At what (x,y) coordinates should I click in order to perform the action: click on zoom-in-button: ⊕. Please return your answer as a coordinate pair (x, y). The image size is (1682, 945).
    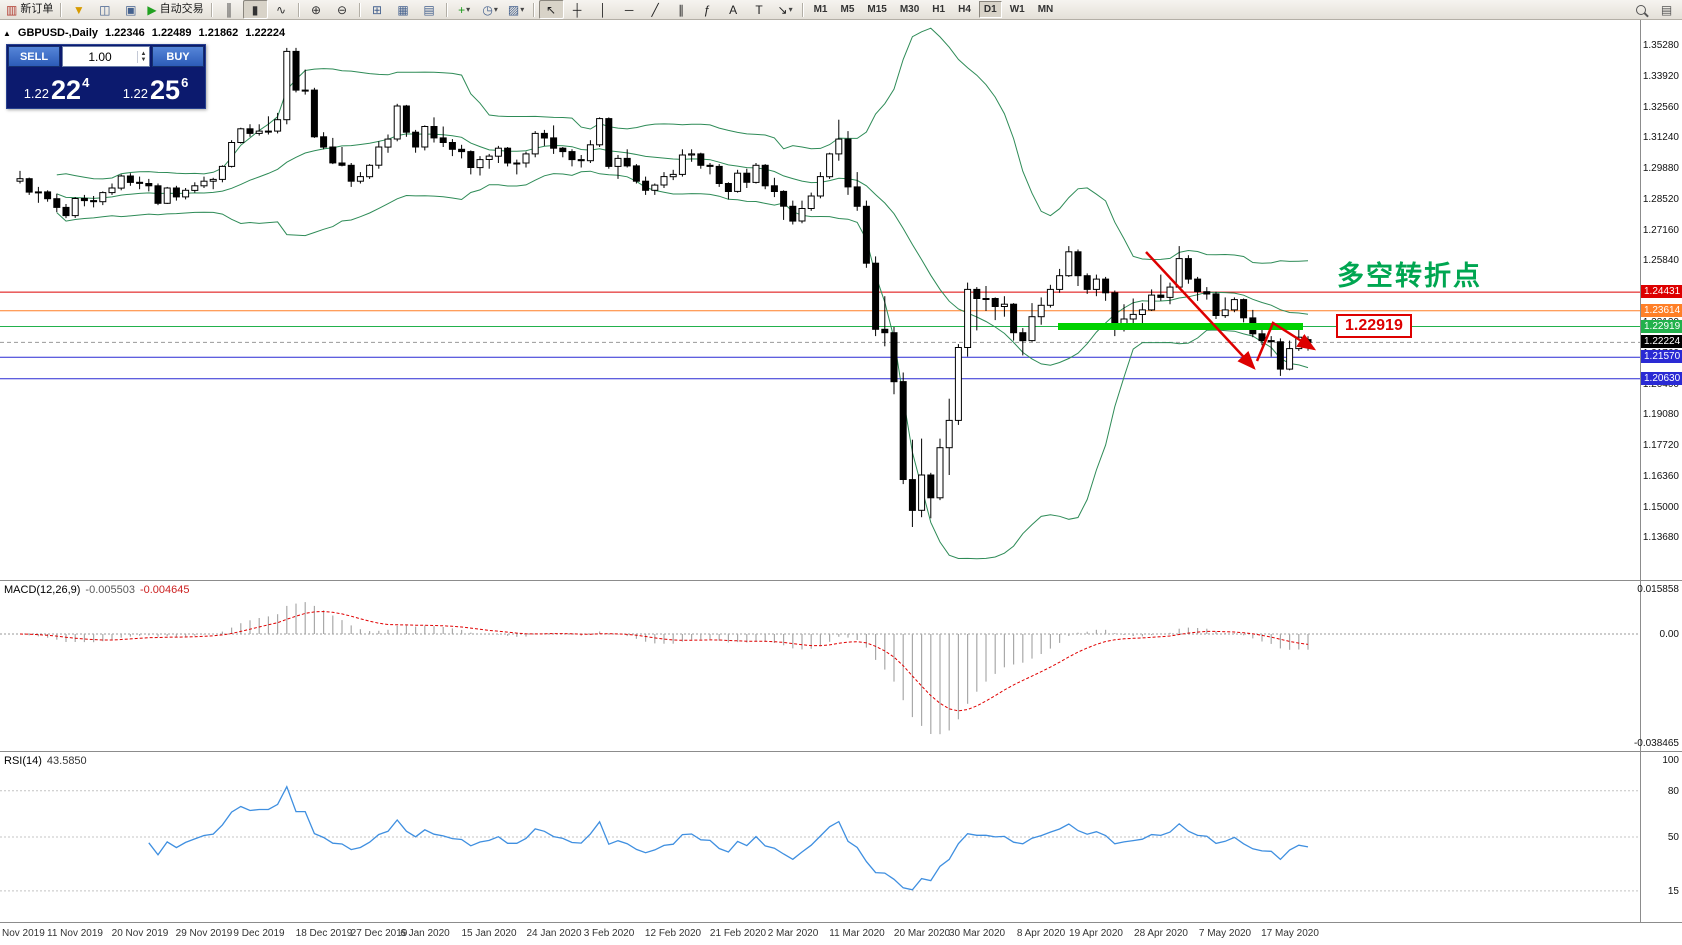
    Looking at the image, I should click on (316, 9).